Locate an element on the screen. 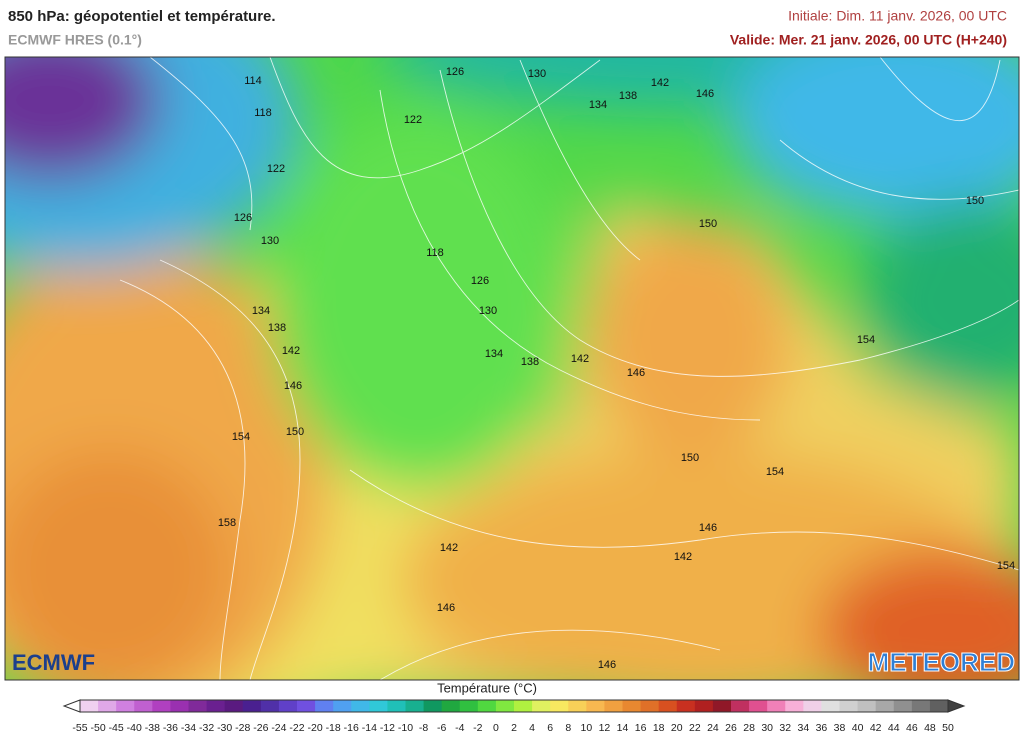  colorbar-label: -20 is located at coordinates (314, 728).